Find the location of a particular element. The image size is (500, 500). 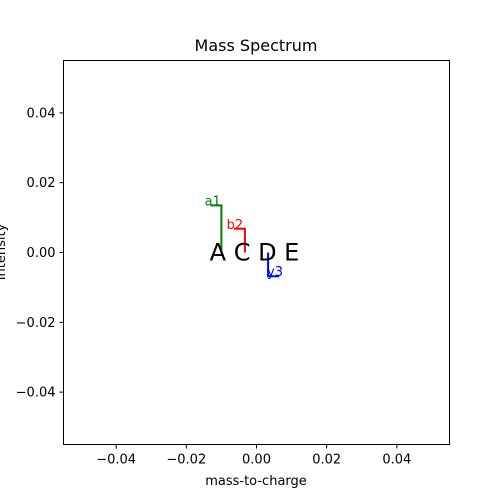

chart-title: Mass Spectrum is located at coordinates (256, 45).